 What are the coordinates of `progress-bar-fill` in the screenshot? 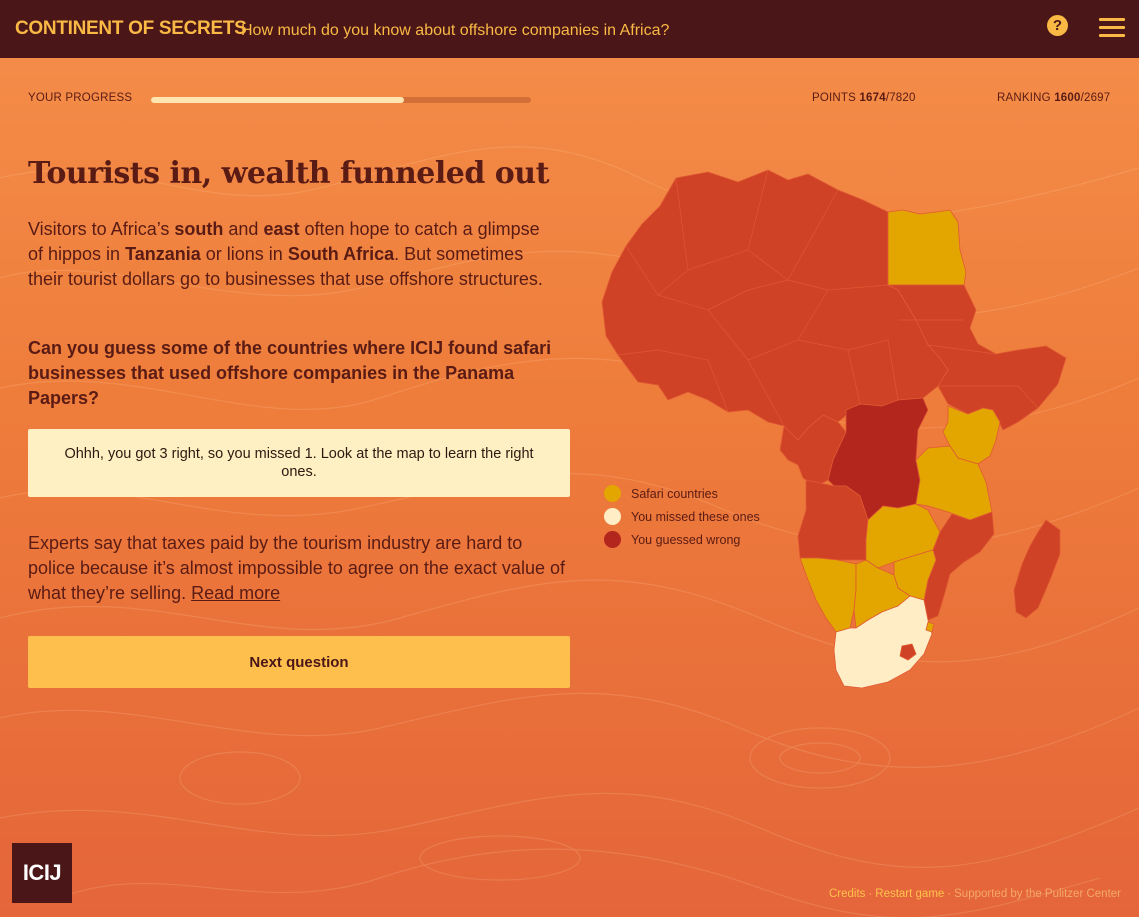 It's located at (277, 100).